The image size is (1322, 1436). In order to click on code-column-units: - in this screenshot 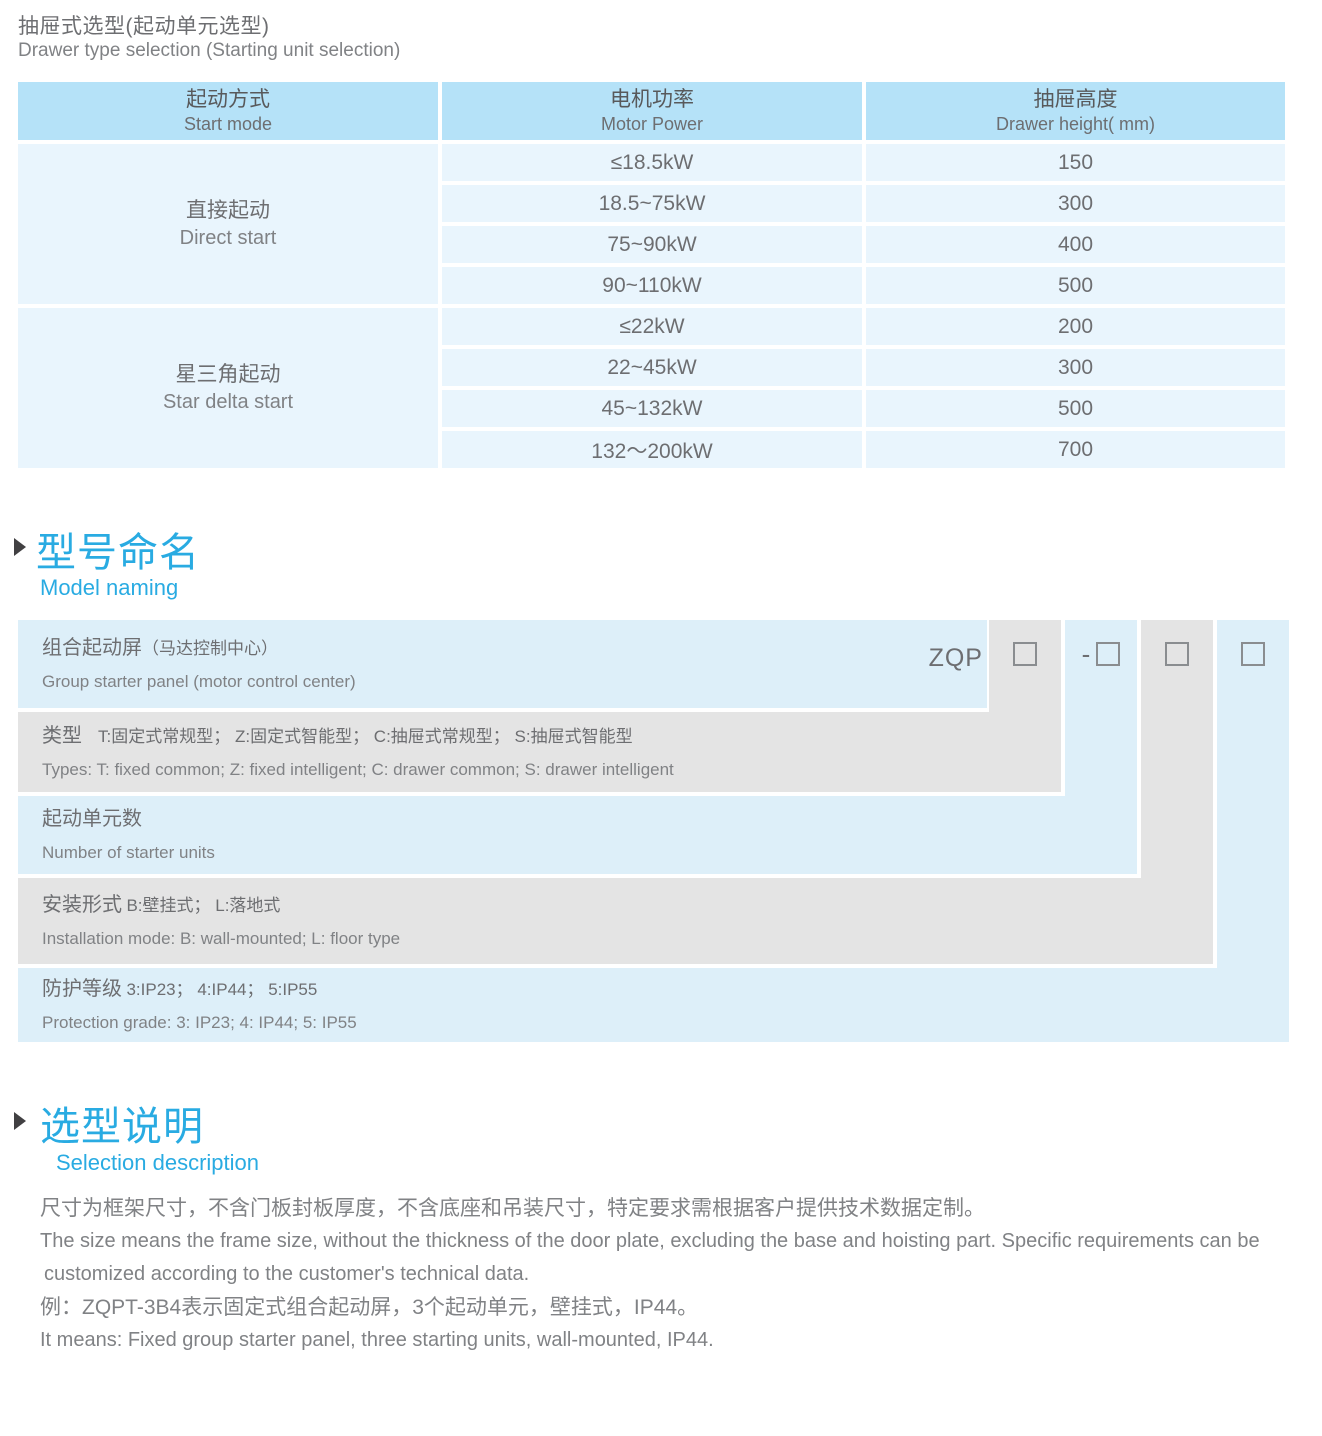, I will do `click(1101, 708)`.